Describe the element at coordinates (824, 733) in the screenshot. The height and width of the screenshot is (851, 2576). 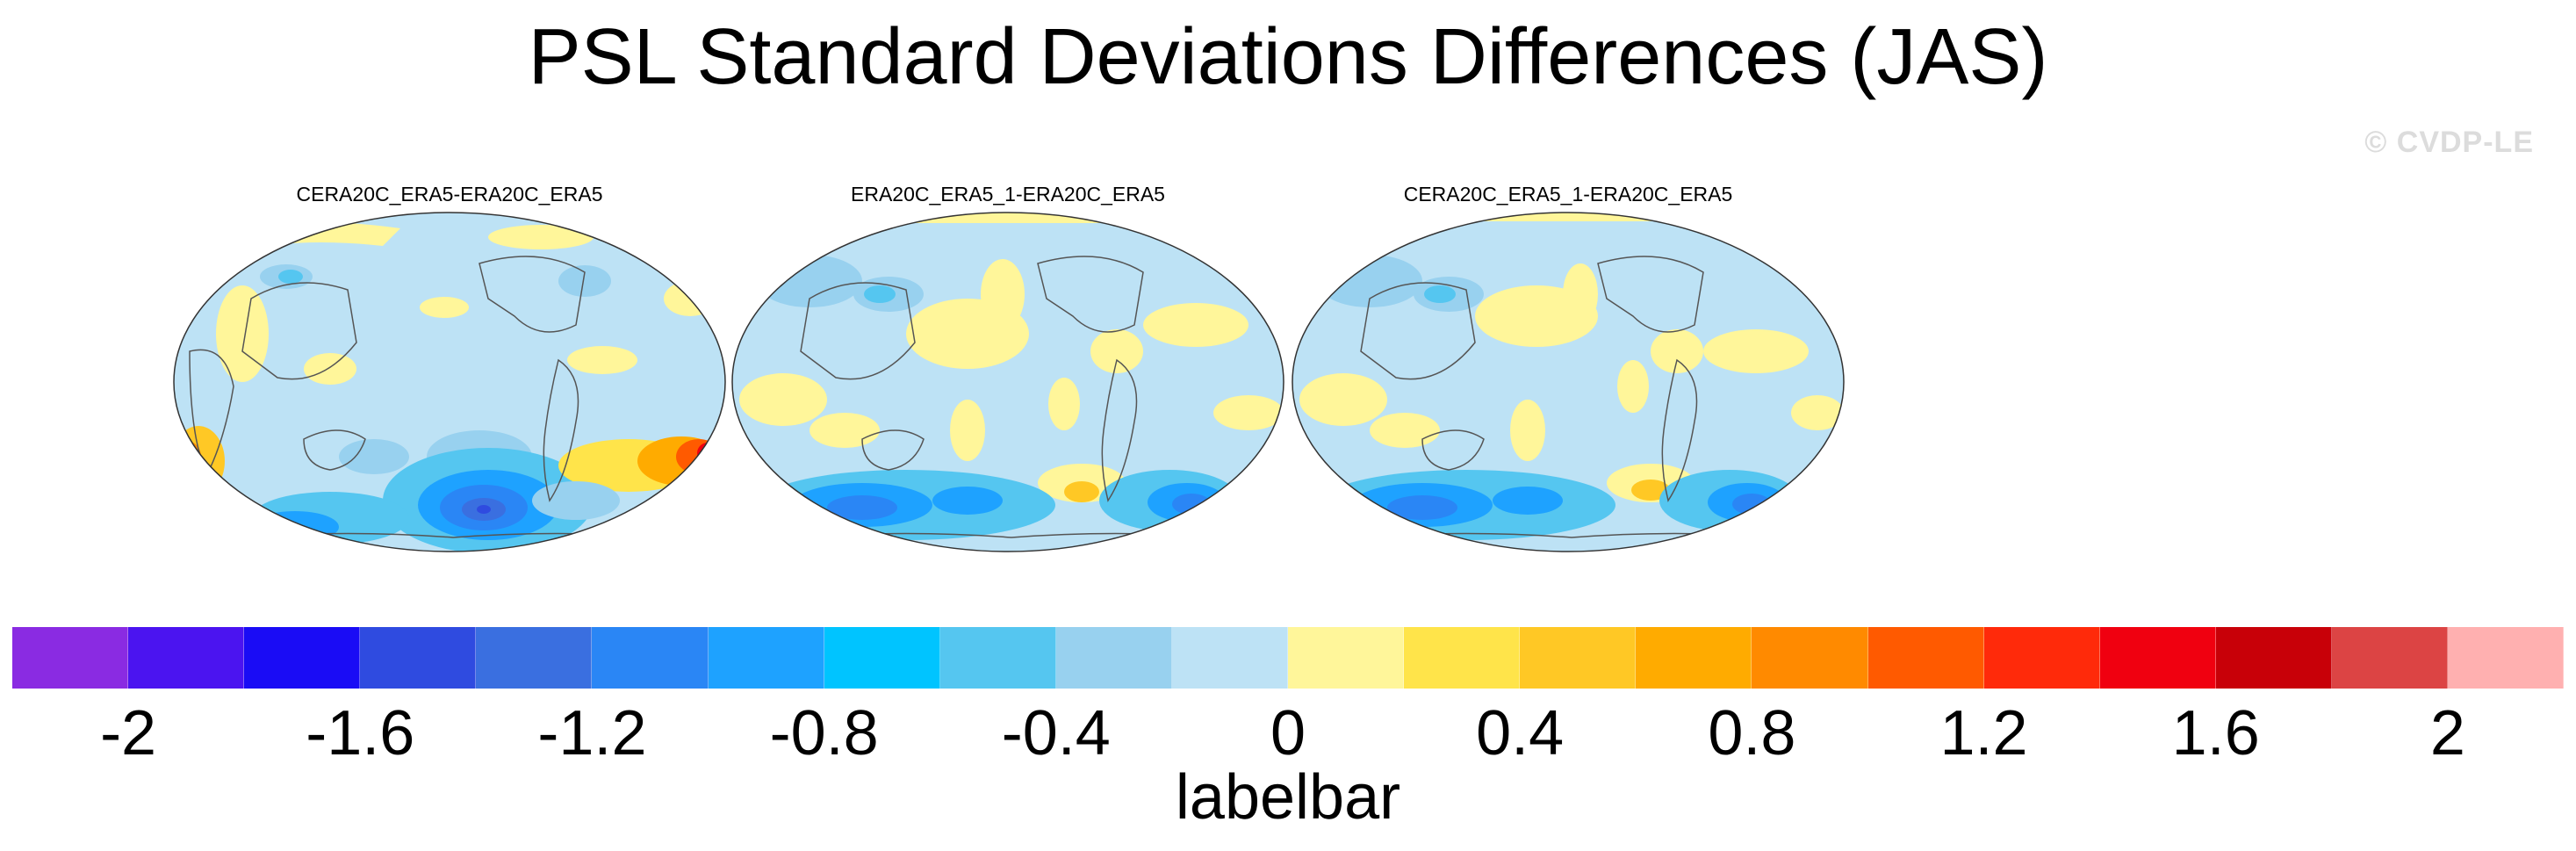
I see `colorbar-tick-label: -0.8` at that location.